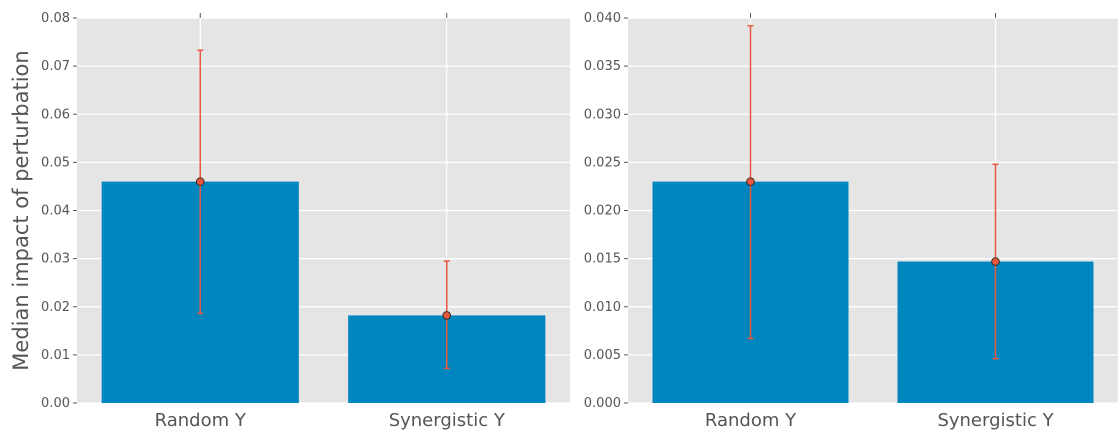 Image resolution: width=1118 pixels, height=432 pixels. What do you see at coordinates (55, 211) in the screenshot?
I see `y-tick-label: 0.04` at bounding box center [55, 211].